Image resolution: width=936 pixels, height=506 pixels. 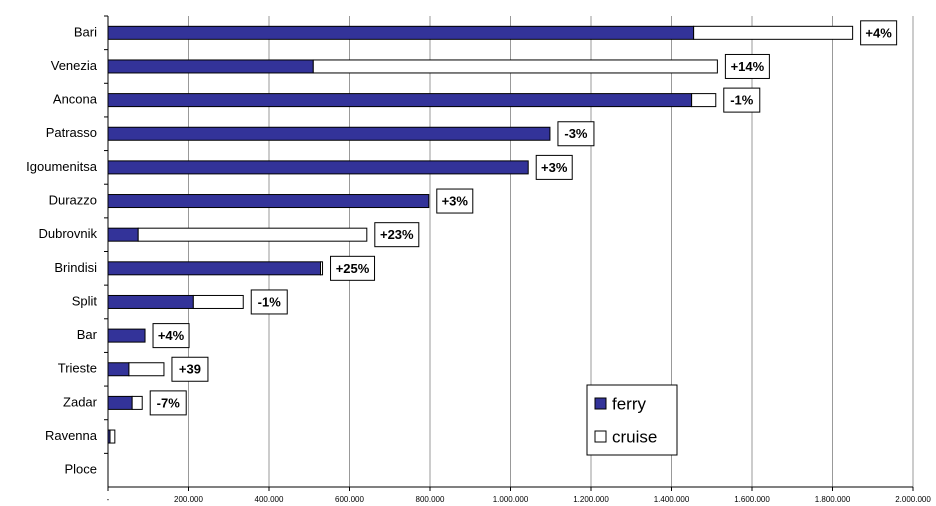 What do you see at coordinates (71, 132) in the screenshot?
I see `y-tick-label: Patrasso` at bounding box center [71, 132].